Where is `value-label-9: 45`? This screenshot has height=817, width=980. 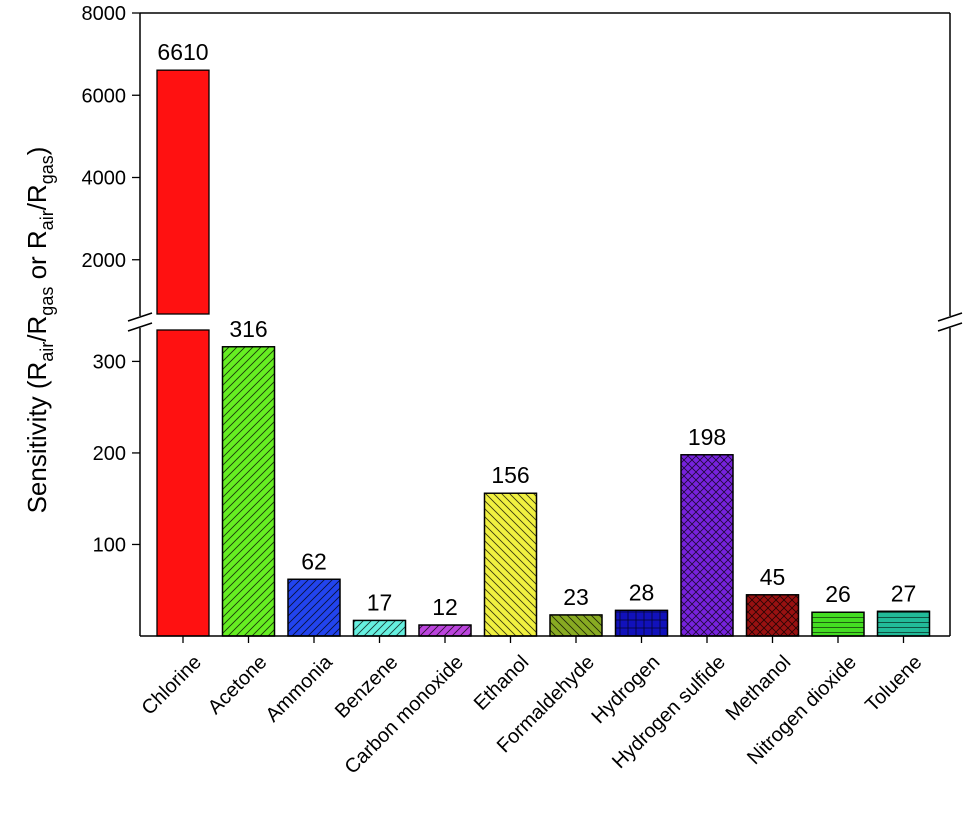
value-label-9: 45 is located at coordinates (773, 577).